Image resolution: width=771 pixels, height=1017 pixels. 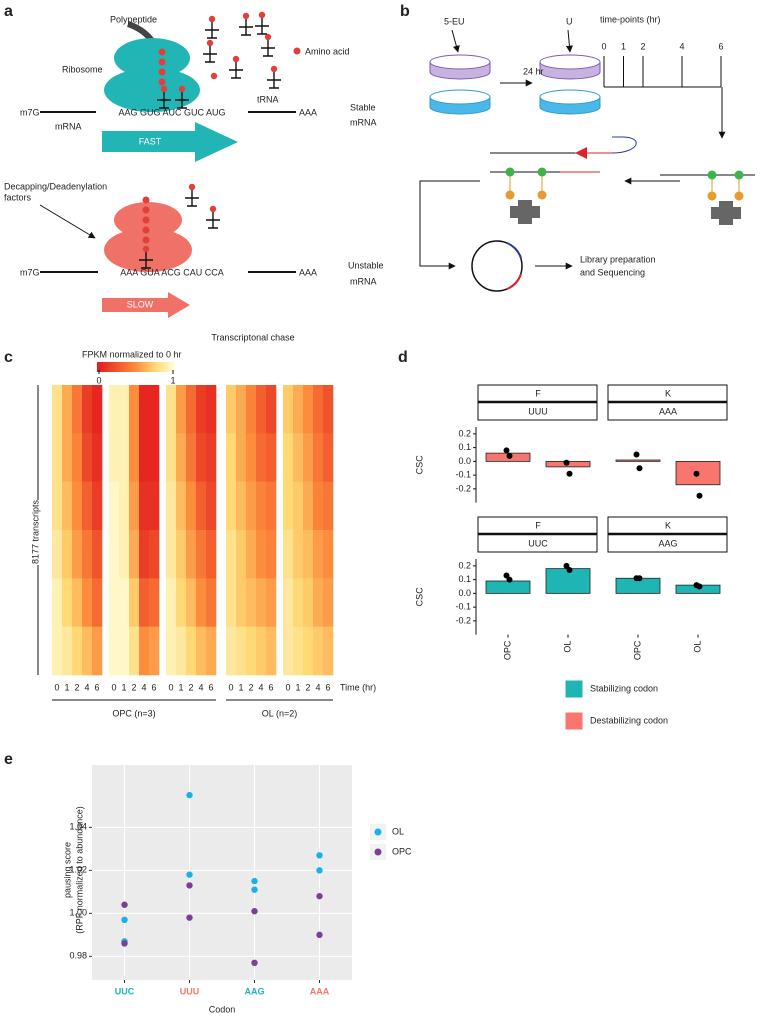 What do you see at coordinates (150, 141) in the screenshot?
I see `speed: FAST` at bounding box center [150, 141].